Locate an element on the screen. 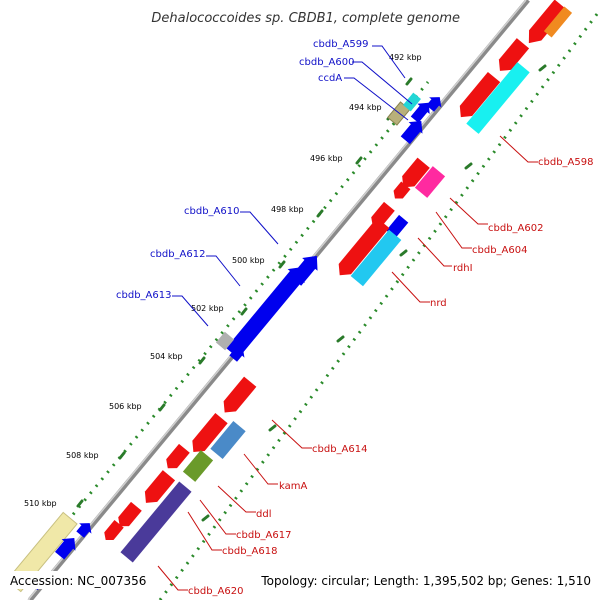 The image size is (600, 600). gene-label: cbdb_A600 is located at coordinates (326, 62).